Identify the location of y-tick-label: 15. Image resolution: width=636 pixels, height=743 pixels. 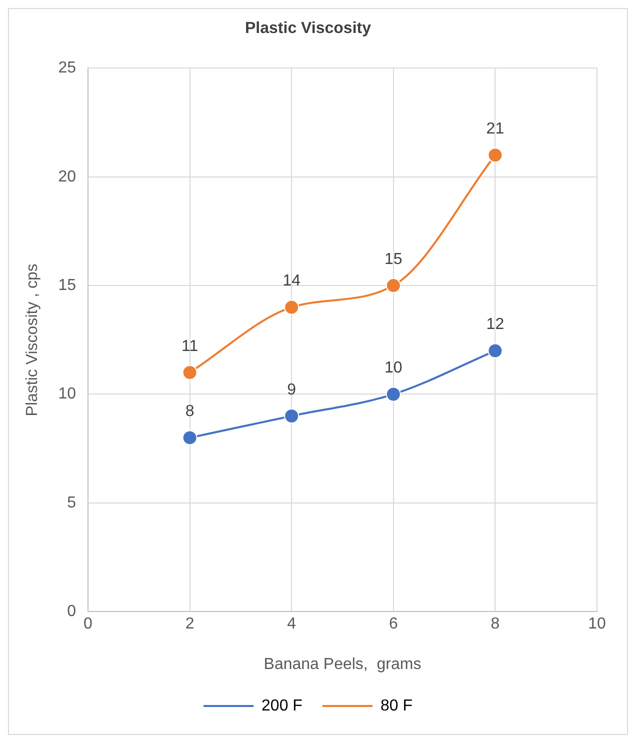
(67, 285).